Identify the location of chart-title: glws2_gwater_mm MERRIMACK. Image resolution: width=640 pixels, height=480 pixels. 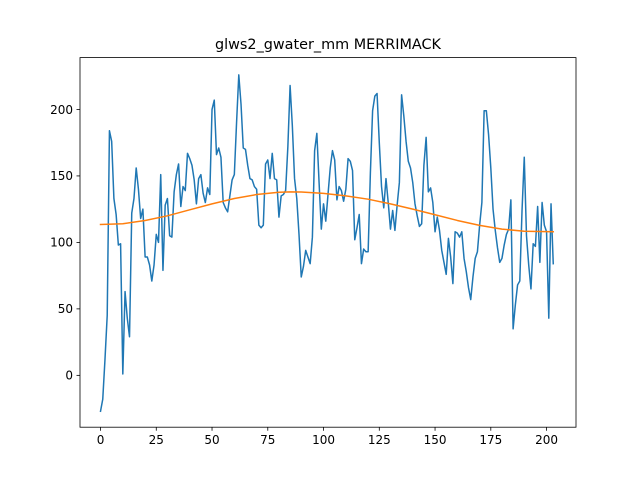
(328, 45).